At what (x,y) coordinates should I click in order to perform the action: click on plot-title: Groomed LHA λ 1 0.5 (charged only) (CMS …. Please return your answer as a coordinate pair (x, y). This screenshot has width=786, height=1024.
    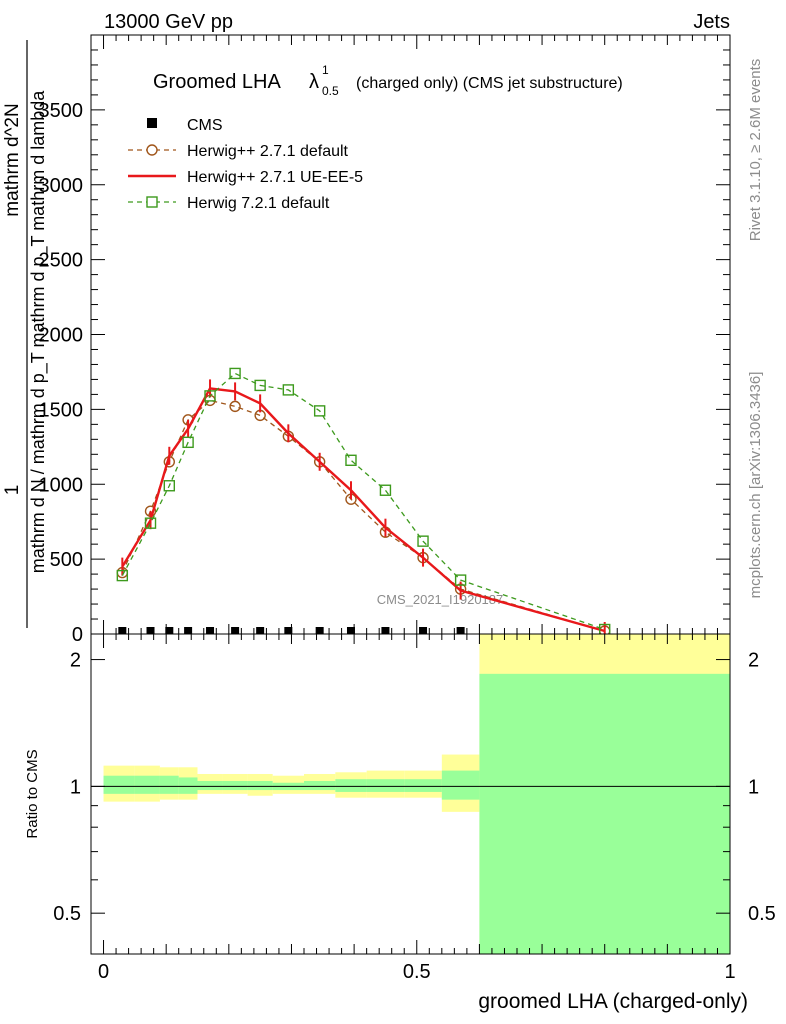
    Looking at the image, I should click on (388, 80).